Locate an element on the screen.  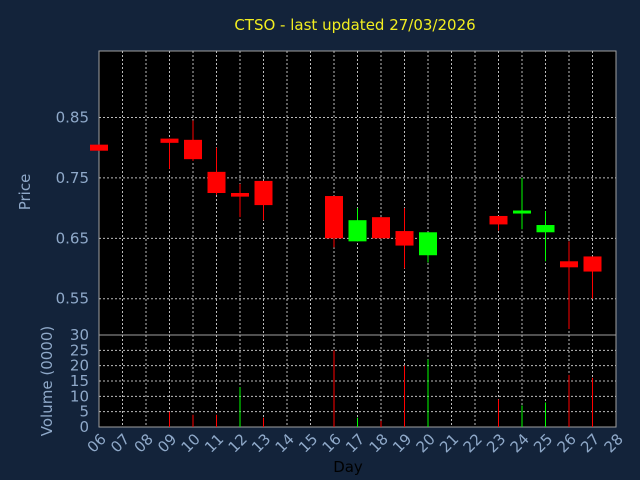
x-tick-label: 11 is located at coordinates (214, 443).